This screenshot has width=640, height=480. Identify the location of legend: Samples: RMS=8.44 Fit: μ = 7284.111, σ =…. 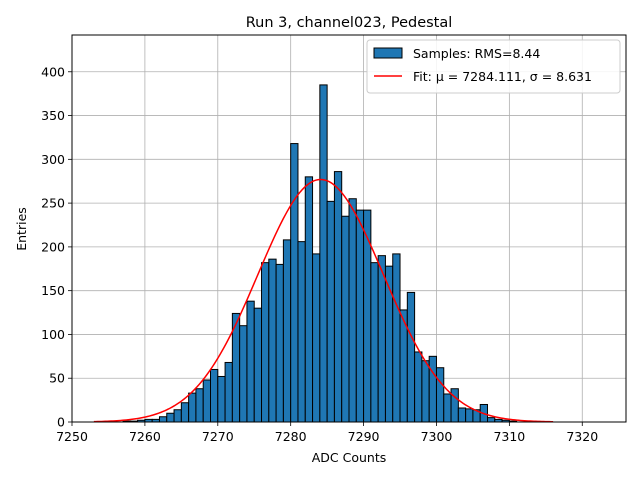
(493, 66).